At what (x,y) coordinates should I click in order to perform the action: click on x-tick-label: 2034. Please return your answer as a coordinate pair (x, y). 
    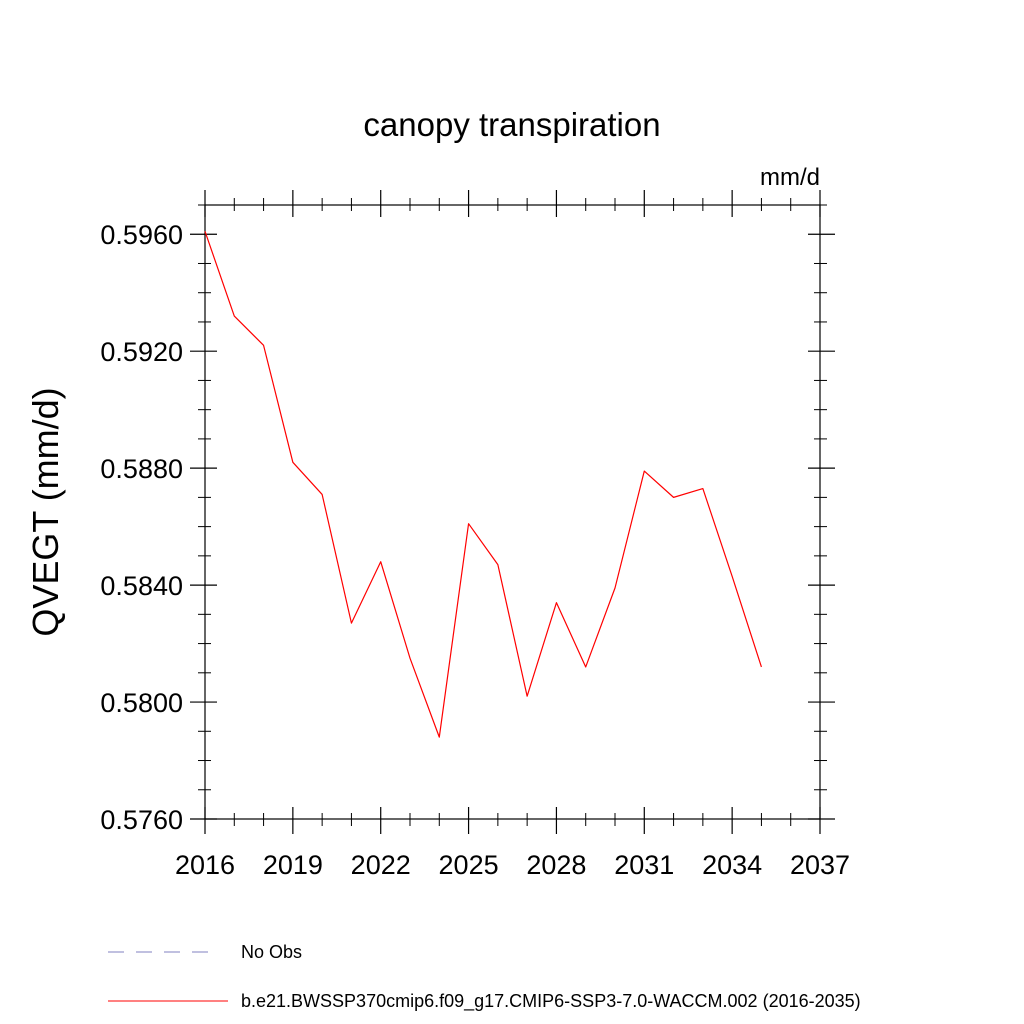
    Looking at the image, I should click on (732, 865).